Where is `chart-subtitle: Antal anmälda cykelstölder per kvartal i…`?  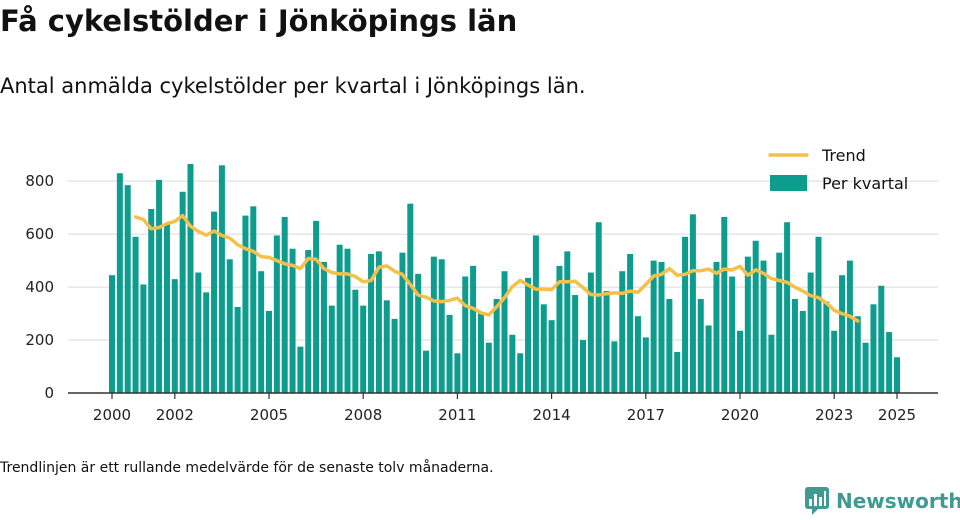
chart-subtitle: Antal anmälda cykelstölder per kvartal i… is located at coordinates (293, 86).